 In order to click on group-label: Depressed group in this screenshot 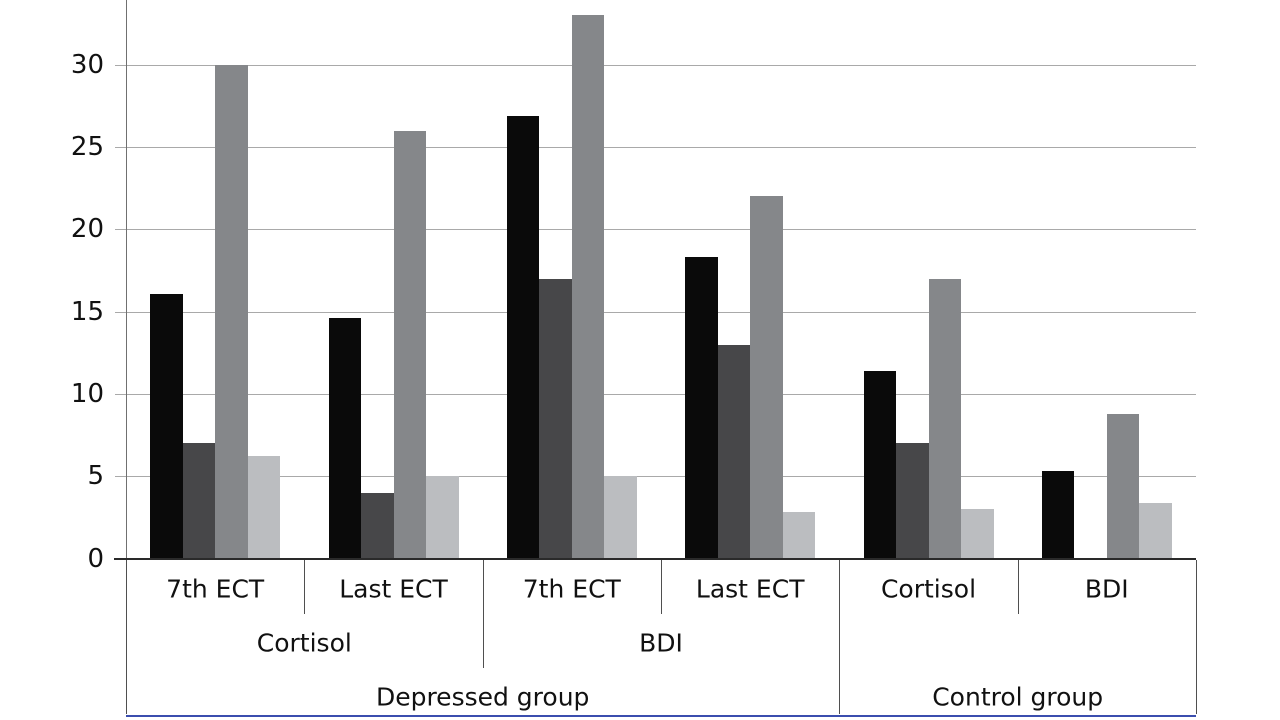, I will do `click(482, 697)`.